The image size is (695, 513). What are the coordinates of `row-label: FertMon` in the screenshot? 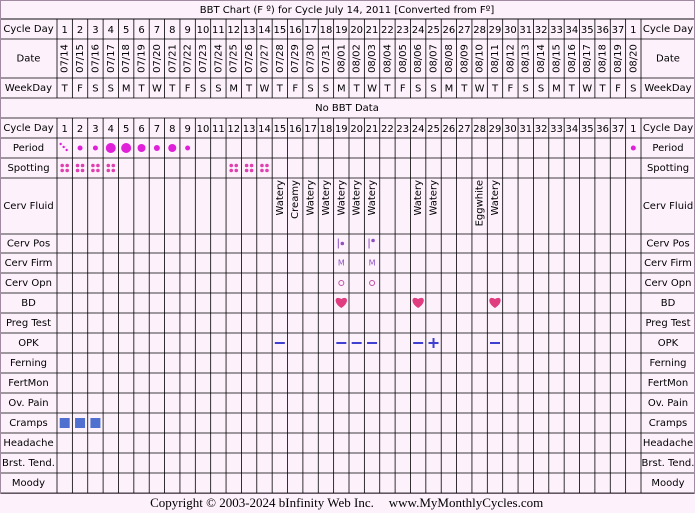 It's located at (668, 383).